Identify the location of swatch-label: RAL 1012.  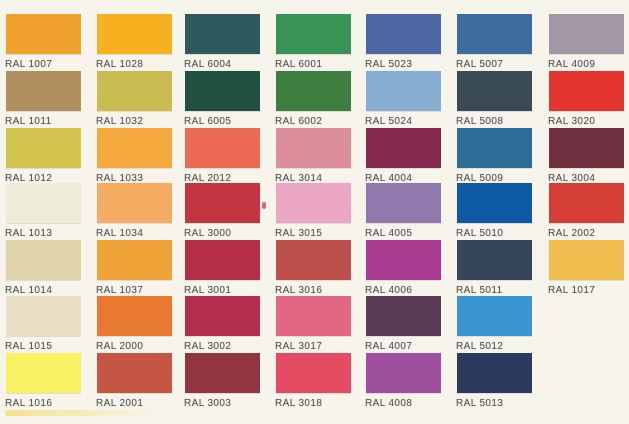
(29, 178).